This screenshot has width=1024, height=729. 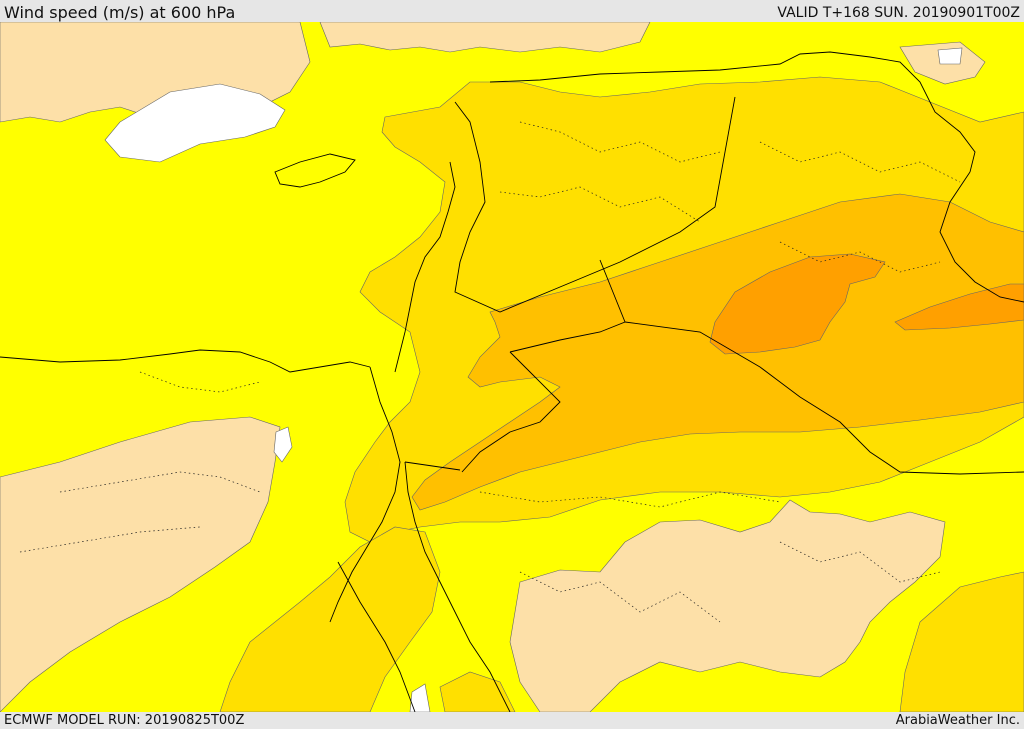 What do you see at coordinates (315, 170) in the screenshot?
I see `cyprus-outline` at bounding box center [315, 170].